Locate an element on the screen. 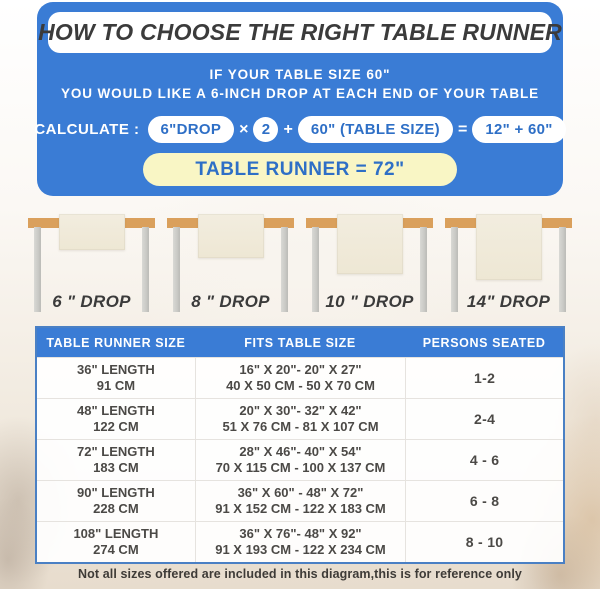 The height and width of the screenshot is (589, 600). runner-size-inches: 48" LENGTH is located at coordinates (116, 410).